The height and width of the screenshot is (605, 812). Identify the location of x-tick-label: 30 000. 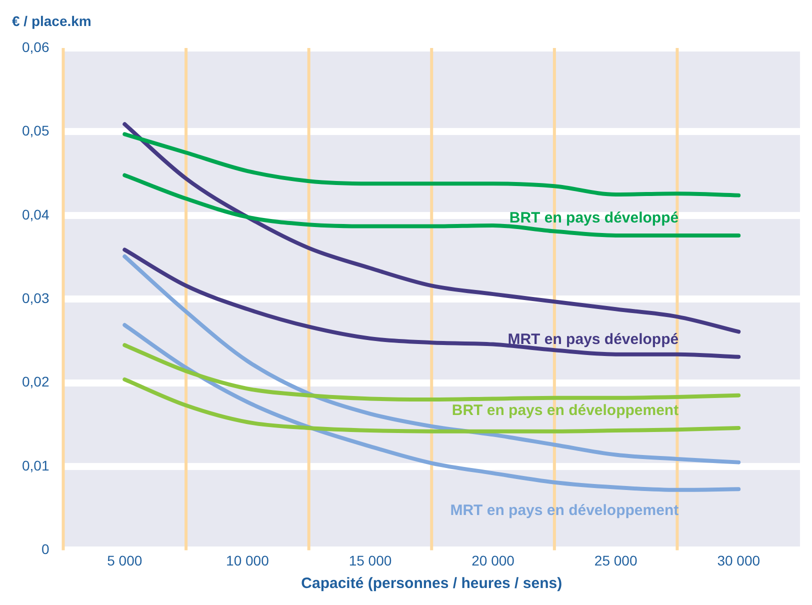
(738, 560).